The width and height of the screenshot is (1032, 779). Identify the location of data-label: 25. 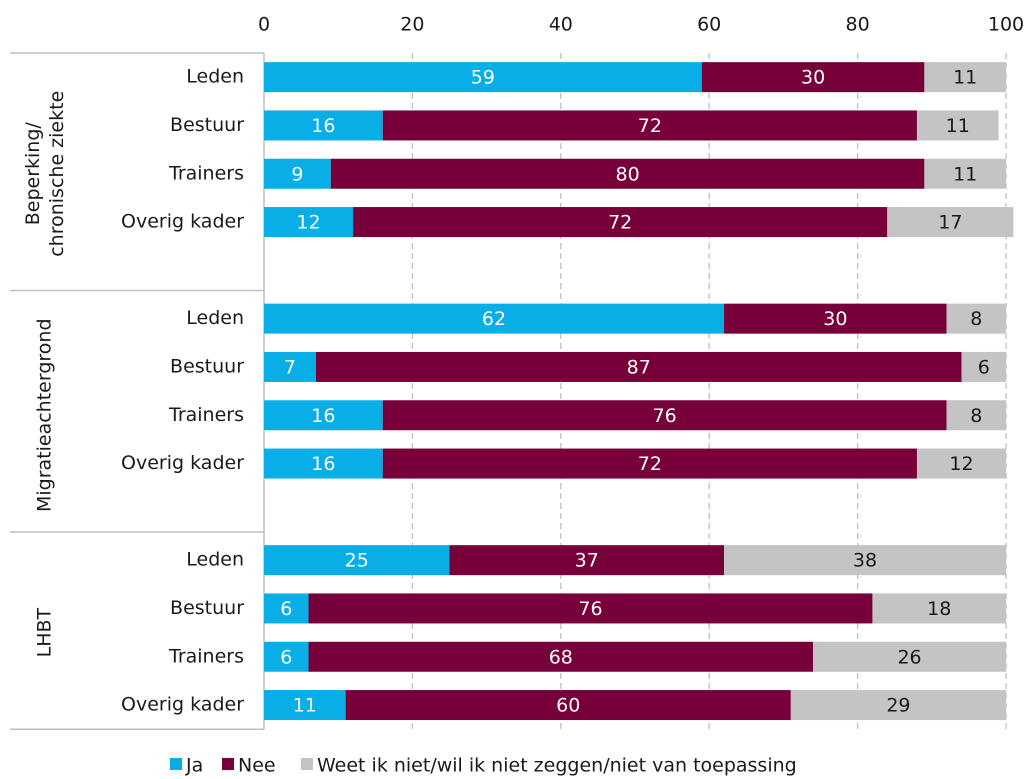
(357, 561).